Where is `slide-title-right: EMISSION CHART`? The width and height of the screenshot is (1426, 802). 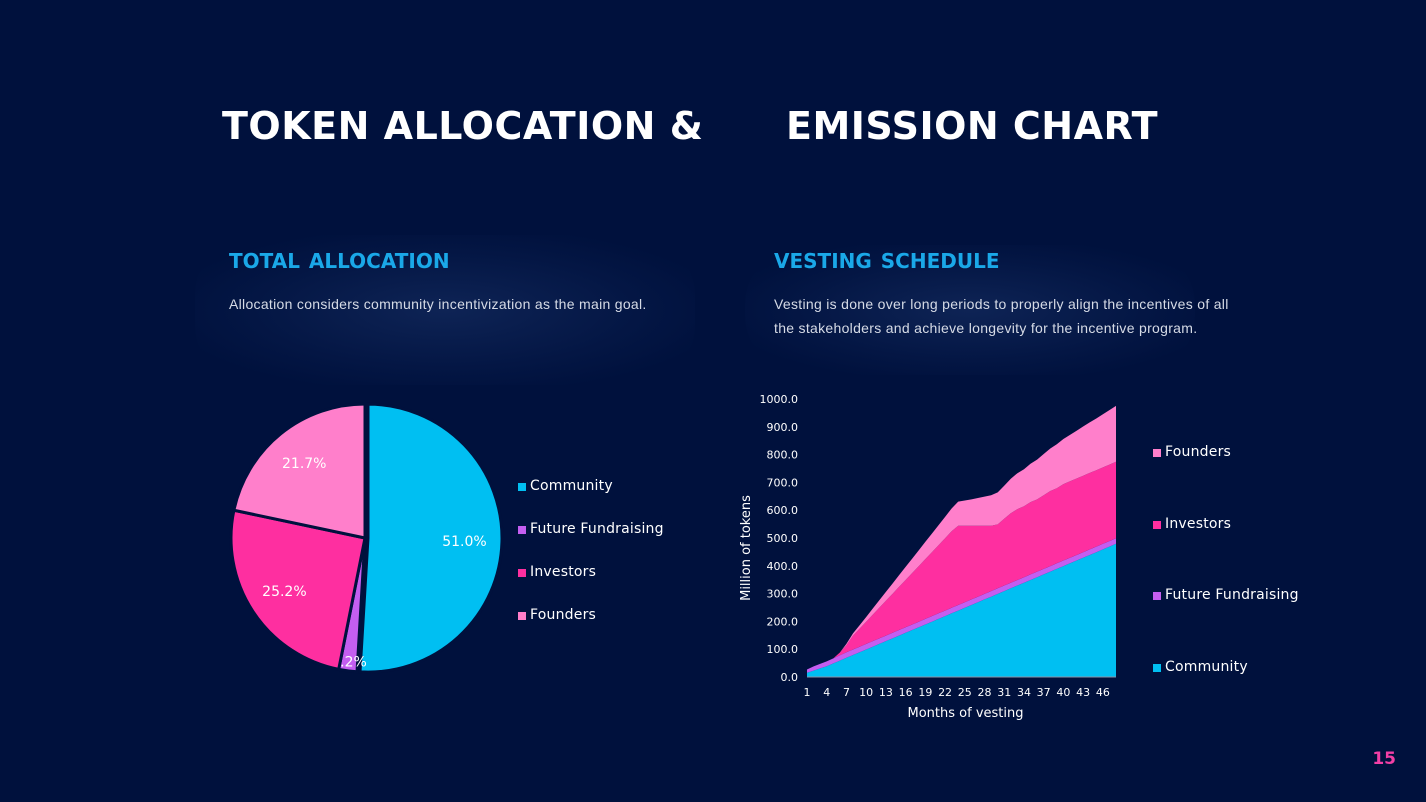
slide-title-right: EMISSION CHART is located at coordinates (972, 126).